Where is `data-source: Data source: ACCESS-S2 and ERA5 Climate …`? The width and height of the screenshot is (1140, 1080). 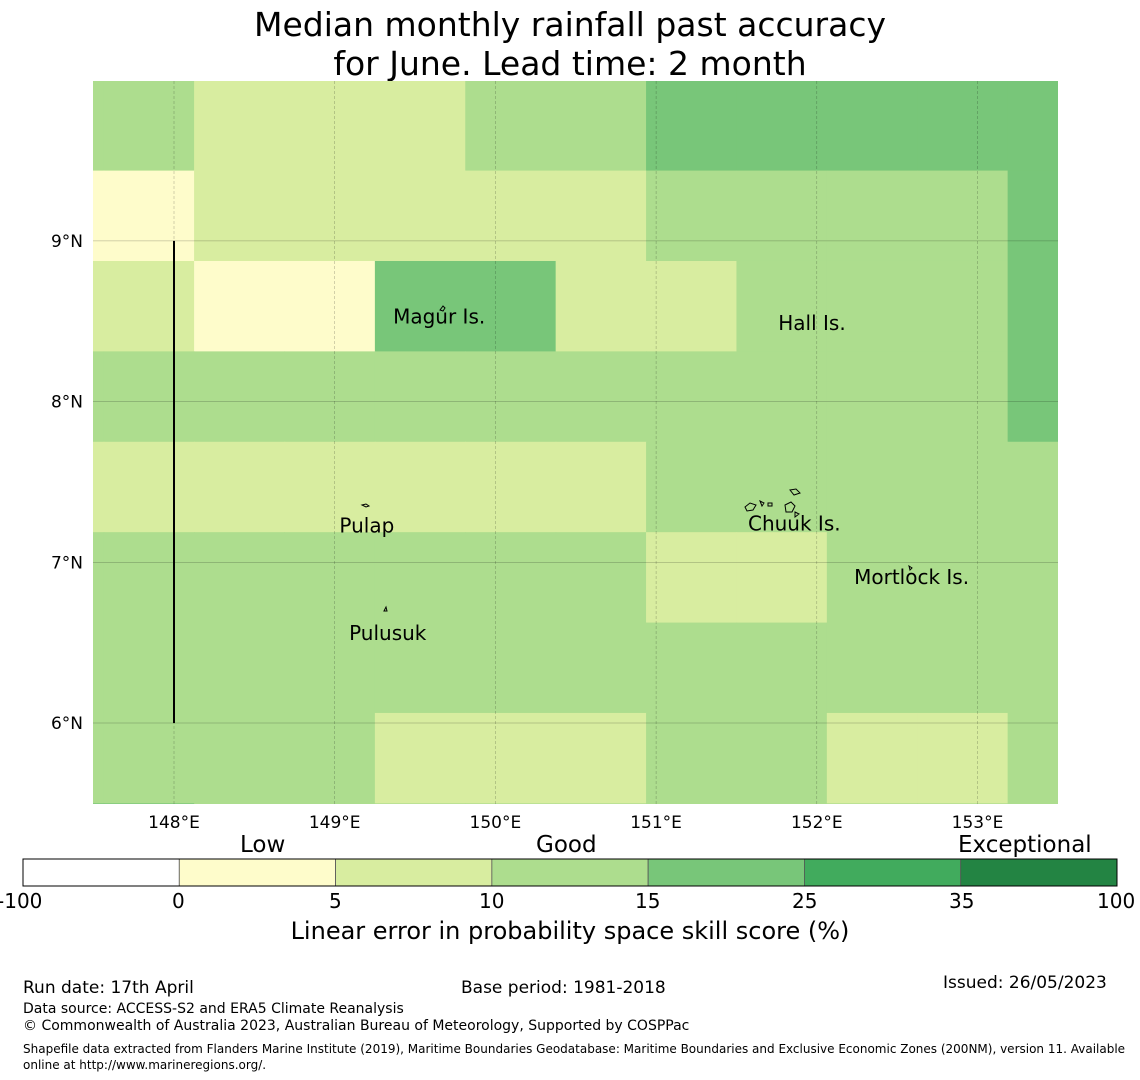
data-source: Data source: ACCESS-S2 and ERA5 Climate … is located at coordinates (213, 1009).